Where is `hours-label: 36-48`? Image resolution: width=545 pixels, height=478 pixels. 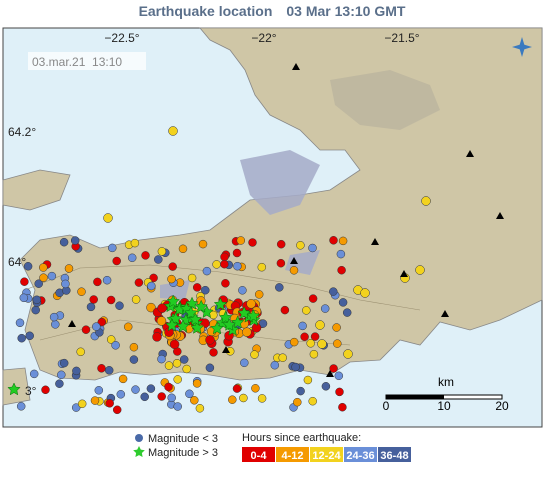
hours-label: 36-48 is located at coordinates (394, 456).